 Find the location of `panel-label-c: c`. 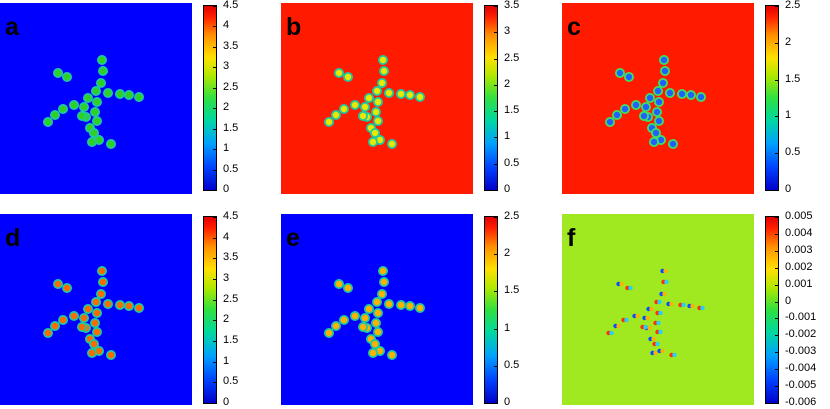

panel-label-c: c is located at coordinates (574, 27).